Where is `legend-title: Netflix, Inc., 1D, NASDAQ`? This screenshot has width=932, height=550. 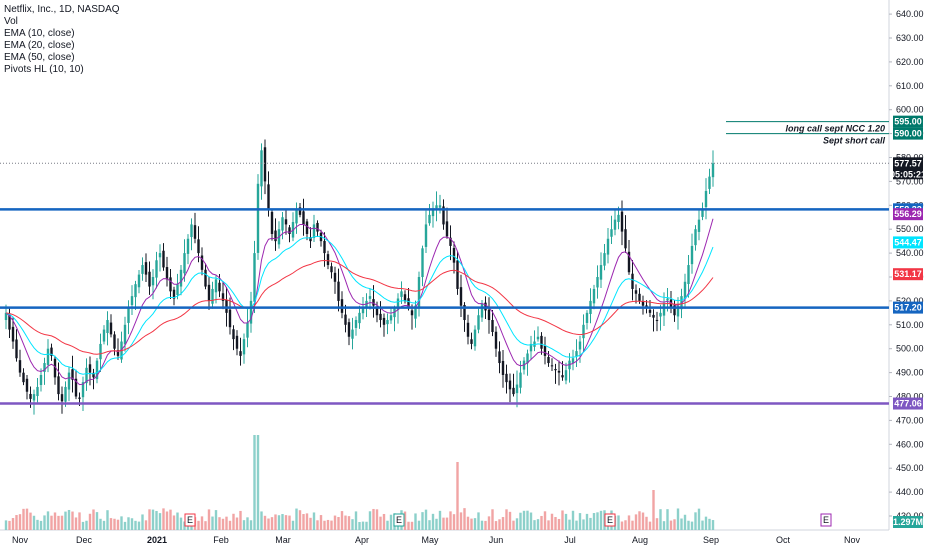 legend-title: Netflix, Inc., 1D, NASDAQ is located at coordinates (62, 9).